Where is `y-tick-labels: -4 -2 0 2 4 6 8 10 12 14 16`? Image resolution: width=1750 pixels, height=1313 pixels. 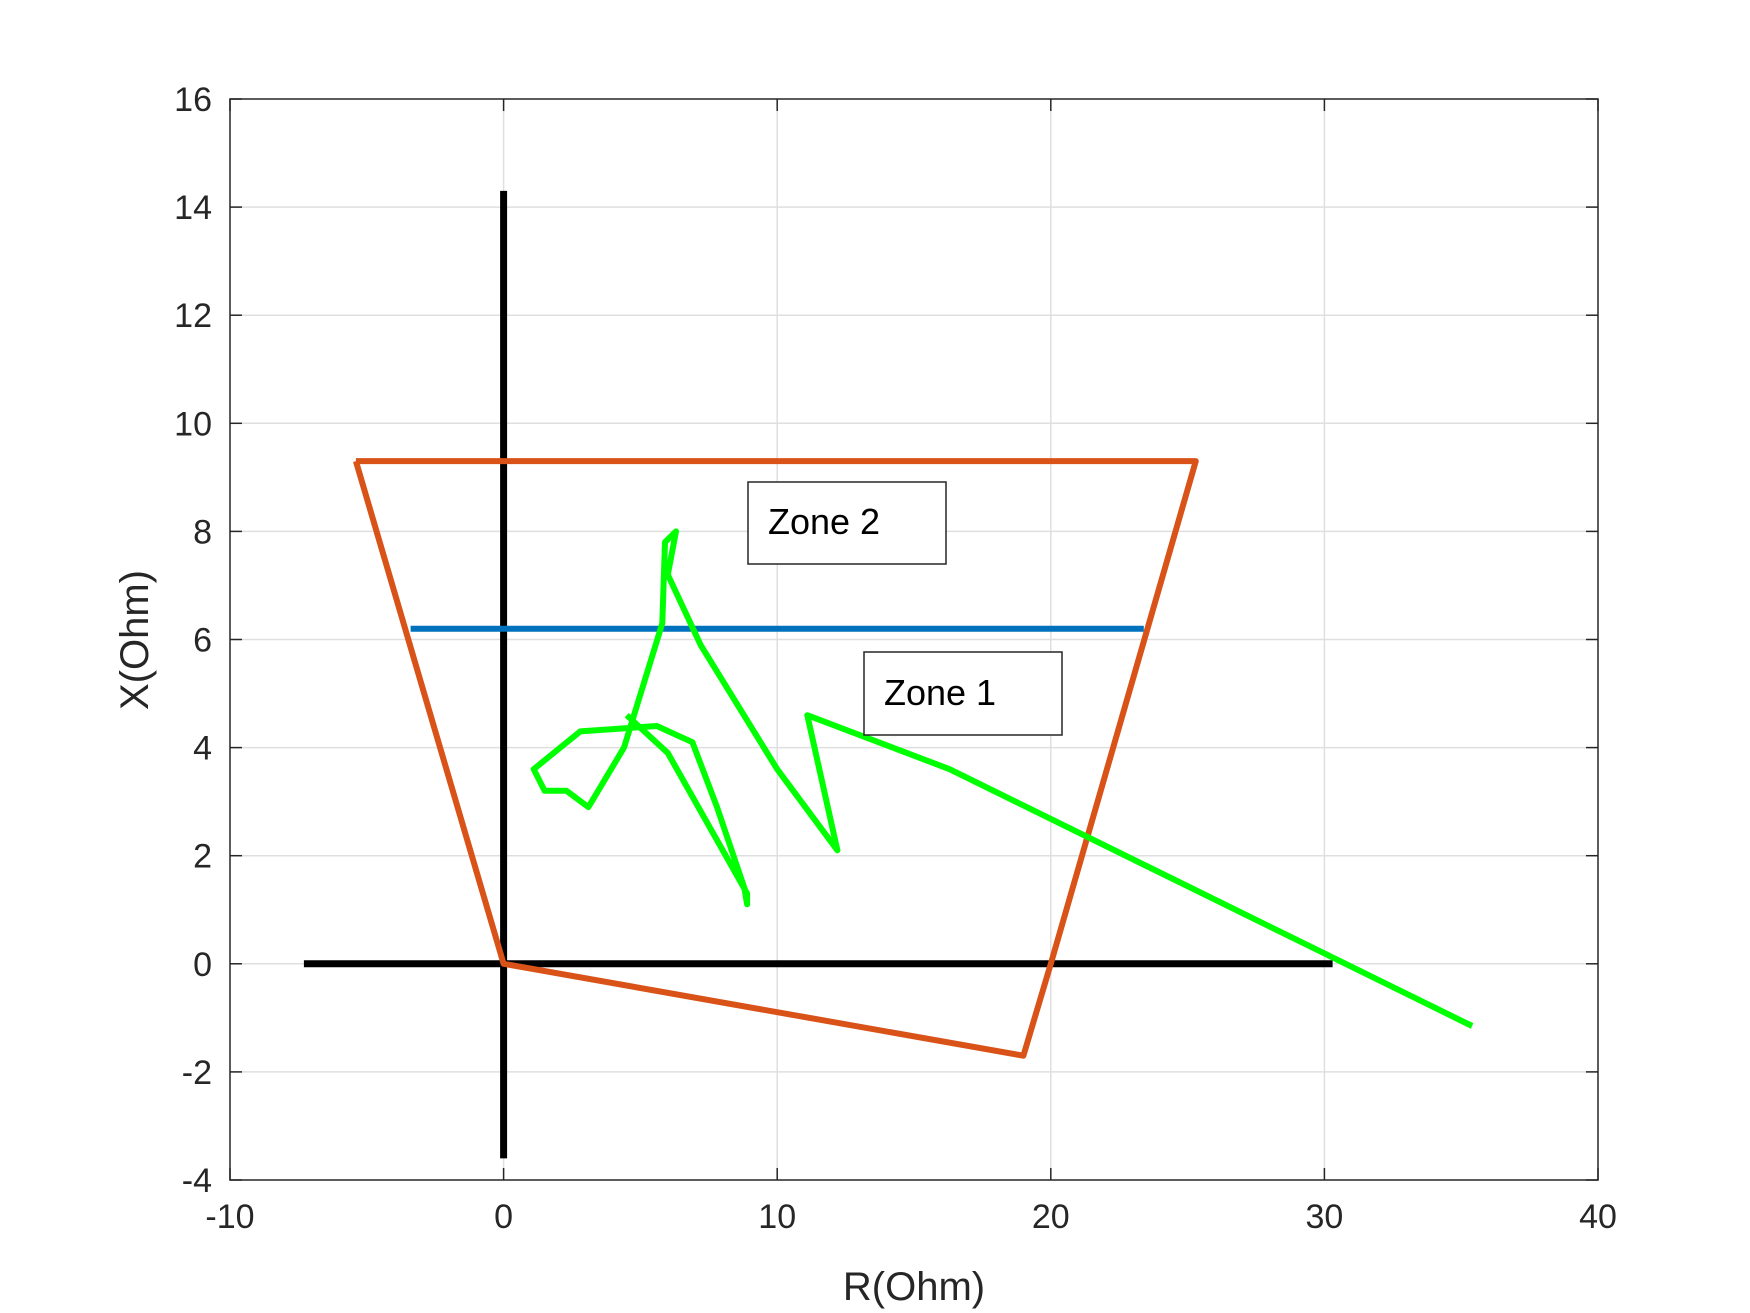 y-tick-labels: -4 -2 0 2 4 6 8 10 12 14 16 is located at coordinates (193, 640).